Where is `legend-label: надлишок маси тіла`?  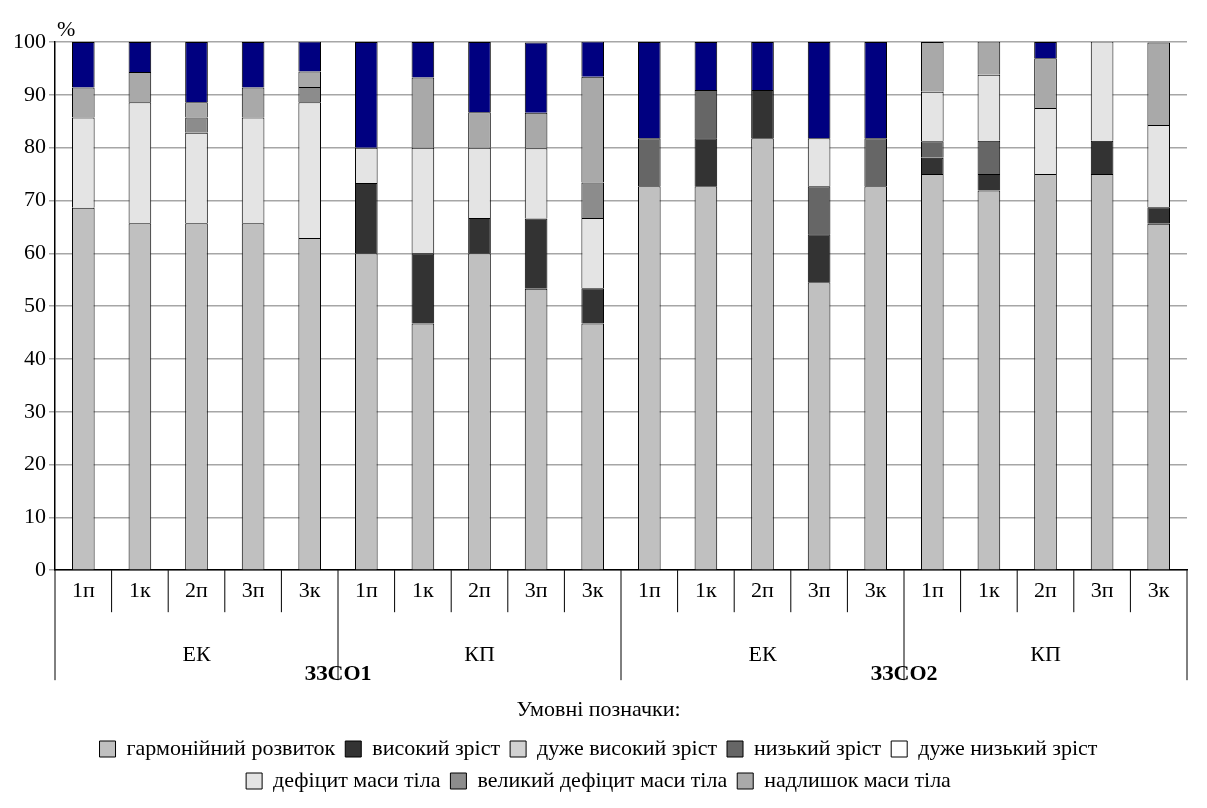 legend-label: надлишок маси тіла is located at coordinates (858, 779).